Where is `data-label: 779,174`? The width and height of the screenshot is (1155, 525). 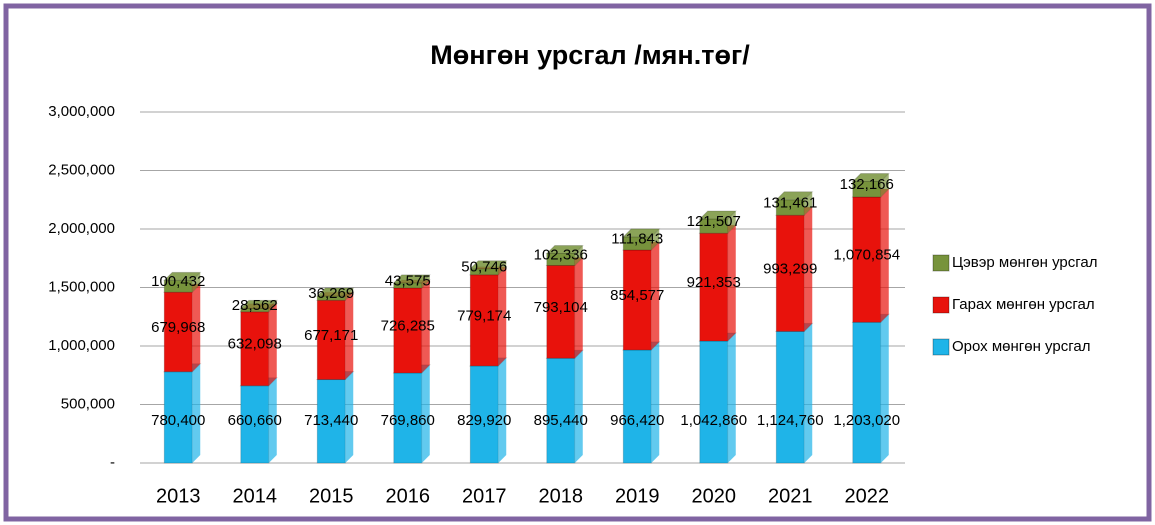 data-label: 779,174 is located at coordinates (484, 315).